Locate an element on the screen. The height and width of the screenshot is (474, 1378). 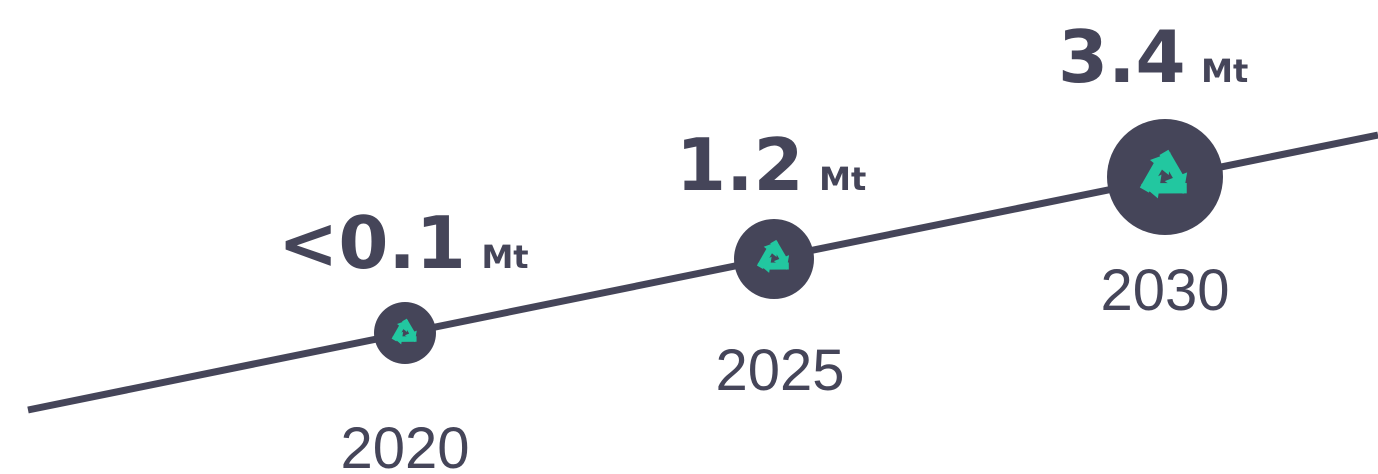
milestone-year: 2020 is located at coordinates (404, 445).